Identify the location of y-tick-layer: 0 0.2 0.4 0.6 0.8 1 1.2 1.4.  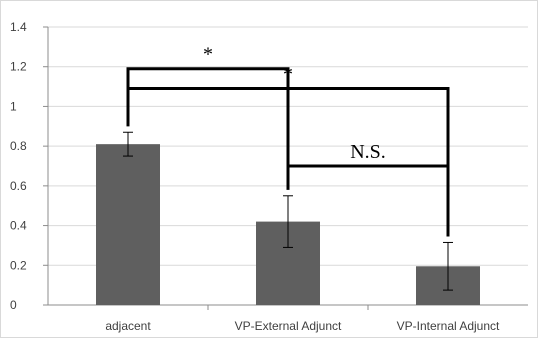
(18, 166).